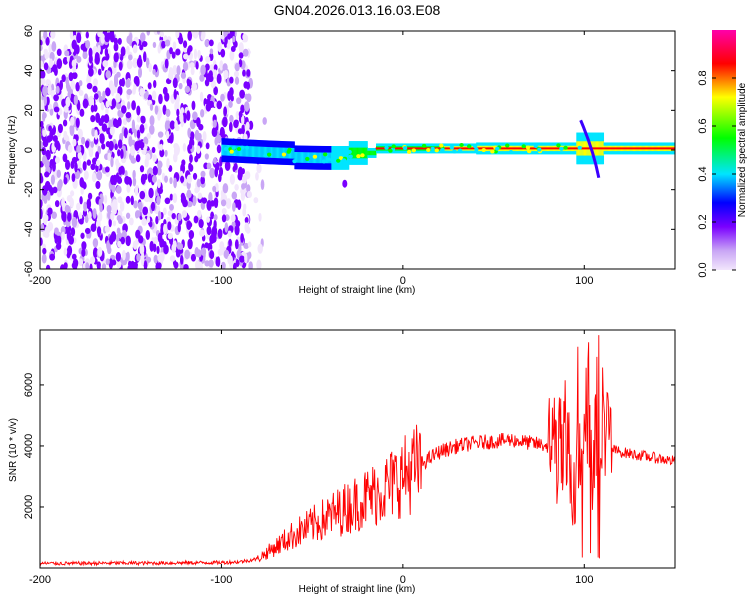 The height and width of the screenshot is (600, 750). What do you see at coordinates (29, 31) in the screenshot?
I see `y-tick-label: 60` at bounding box center [29, 31].